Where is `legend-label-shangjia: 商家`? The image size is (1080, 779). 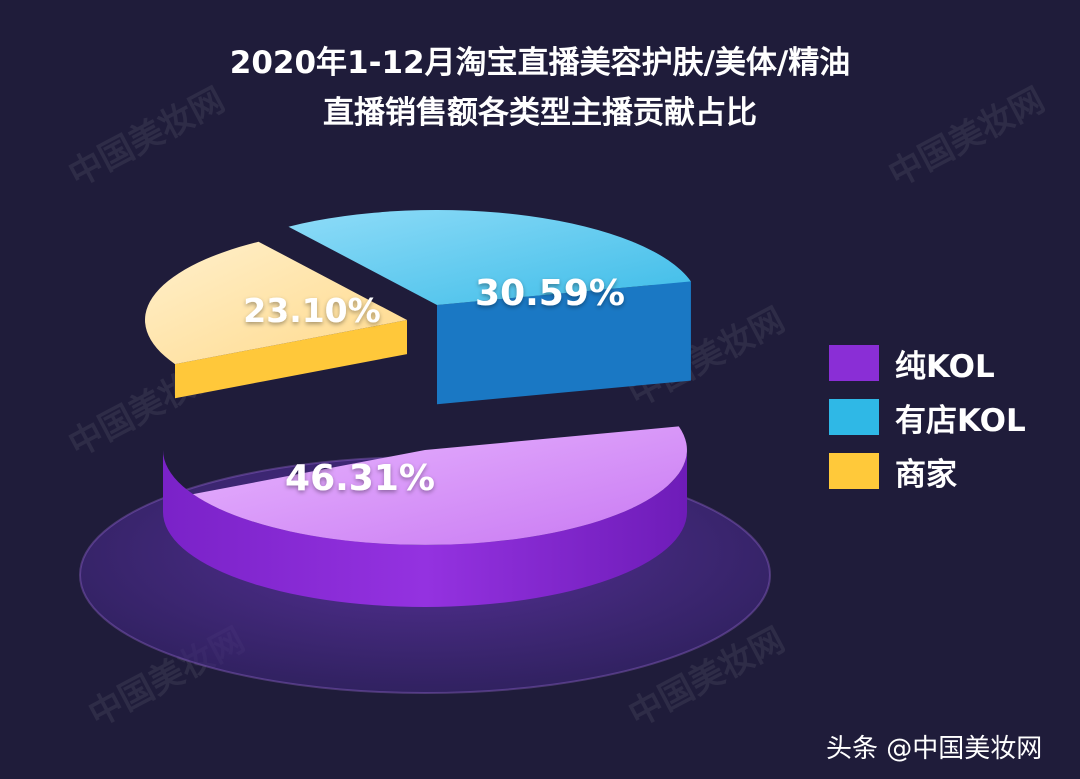
legend-label-shangjia: 商家 is located at coordinates (926, 474).